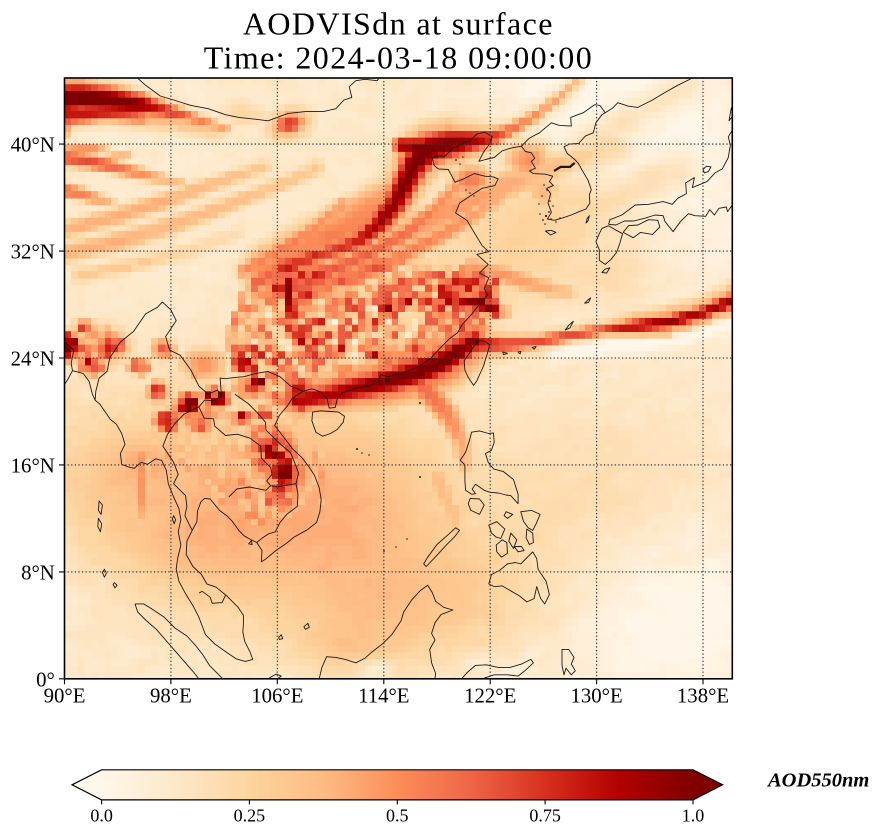 This screenshot has height=836, width=881. What do you see at coordinates (398, 58) in the screenshot?
I see `svg-text: Time: 2024-03-18 09:00:00` at bounding box center [398, 58].